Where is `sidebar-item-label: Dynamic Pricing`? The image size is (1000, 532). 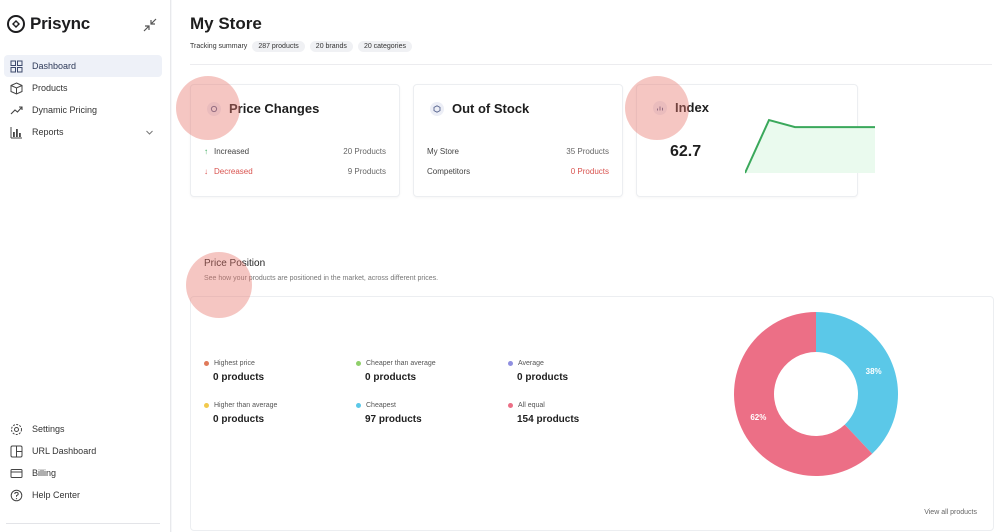 sidebar-item-label: Dynamic Pricing is located at coordinates (65, 110).